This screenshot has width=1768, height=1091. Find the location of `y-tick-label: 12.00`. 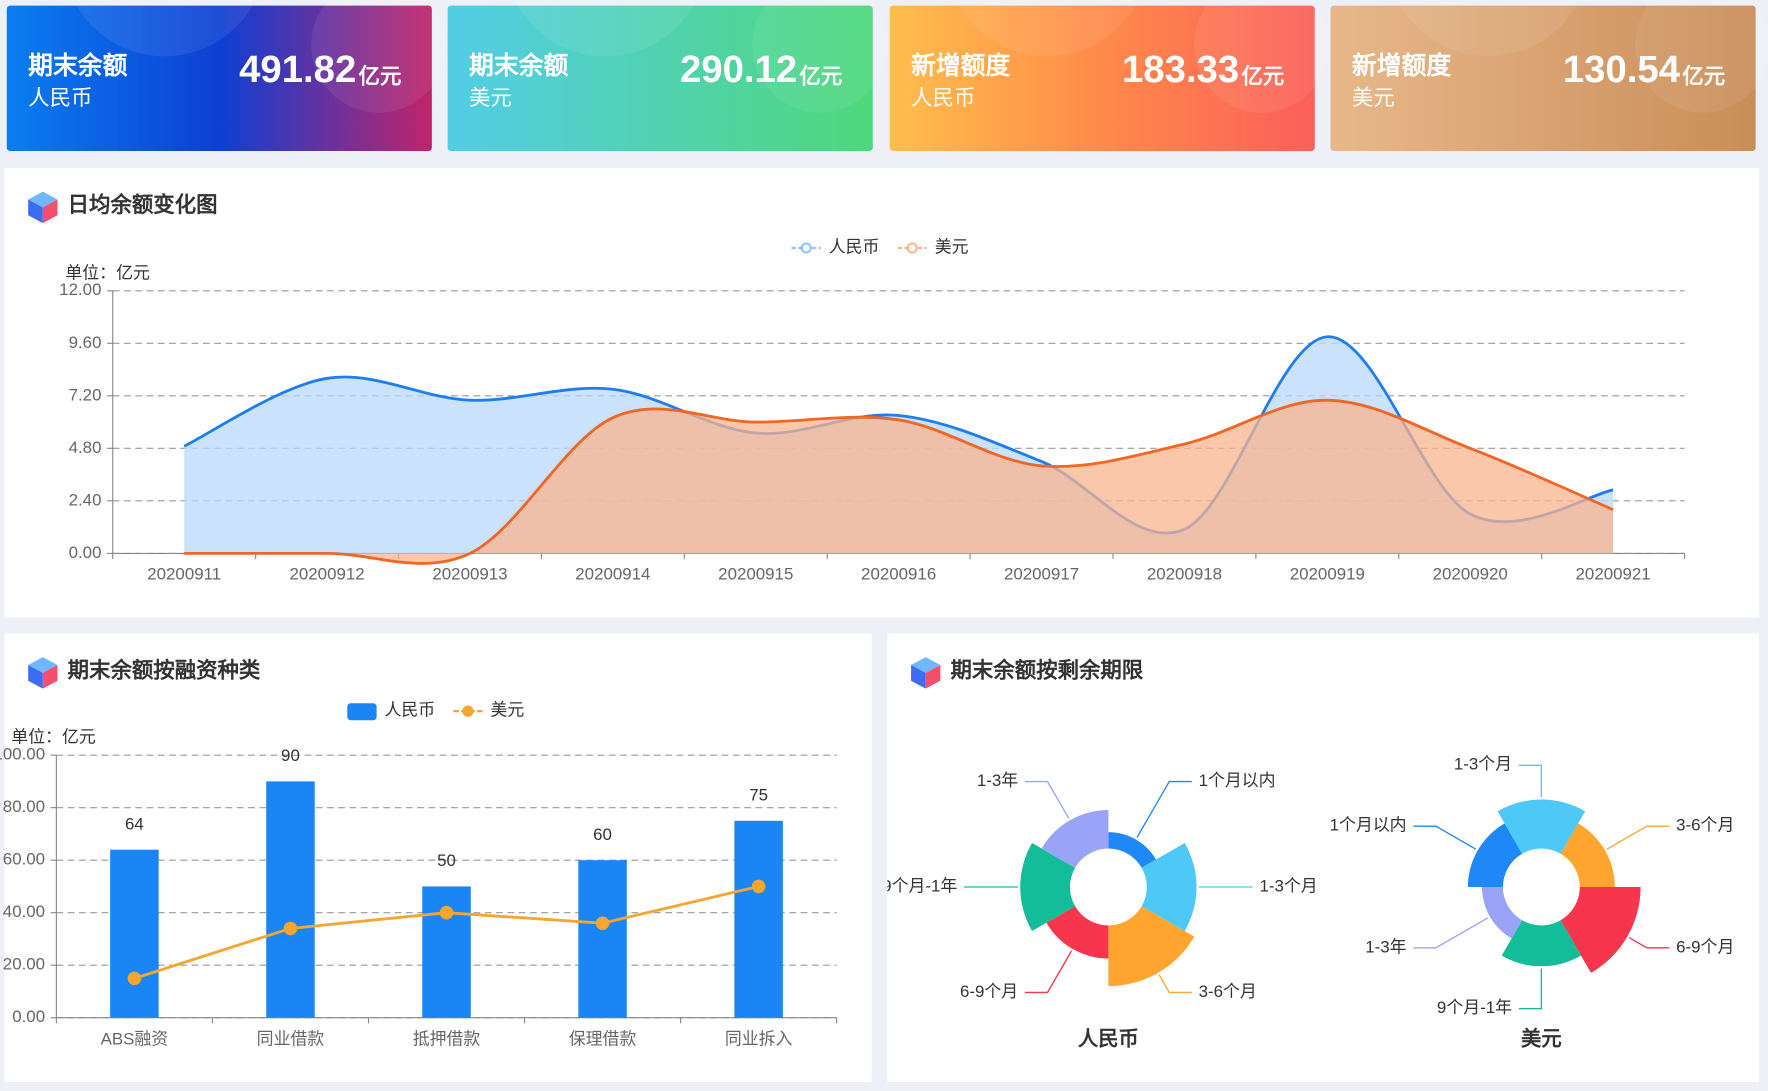

y-tick-label: 12.00 is located at coordinates (80, 289).